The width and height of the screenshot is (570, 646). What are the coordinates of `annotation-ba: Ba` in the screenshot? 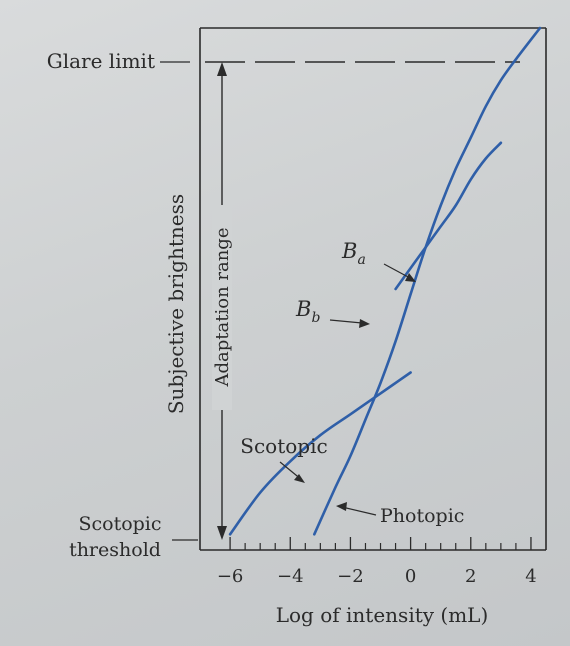 It's located at (353, 253).